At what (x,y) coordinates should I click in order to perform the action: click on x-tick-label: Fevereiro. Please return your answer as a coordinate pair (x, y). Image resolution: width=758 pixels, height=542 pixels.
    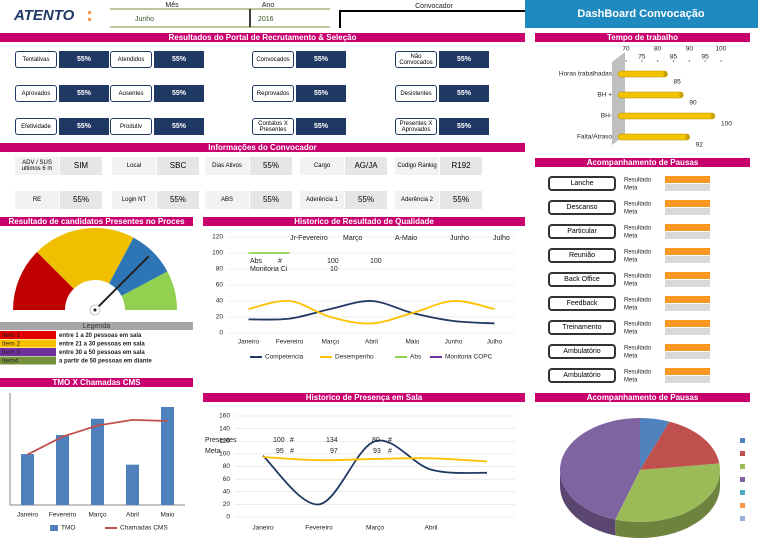
    Looking at the image, I should click on (290, 342).